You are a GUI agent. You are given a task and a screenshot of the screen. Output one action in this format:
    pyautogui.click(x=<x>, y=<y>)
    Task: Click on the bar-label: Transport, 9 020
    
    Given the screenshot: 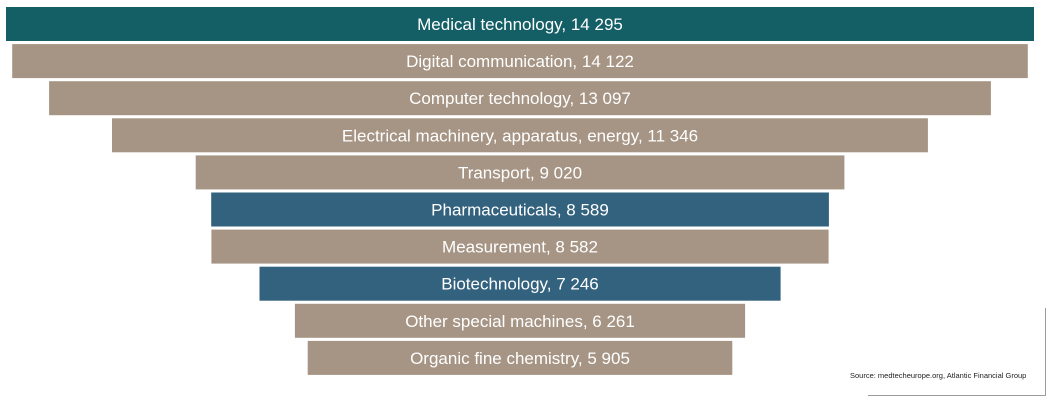 What is the action you would take?
    pyautogui.click(x=520, y=172)
    